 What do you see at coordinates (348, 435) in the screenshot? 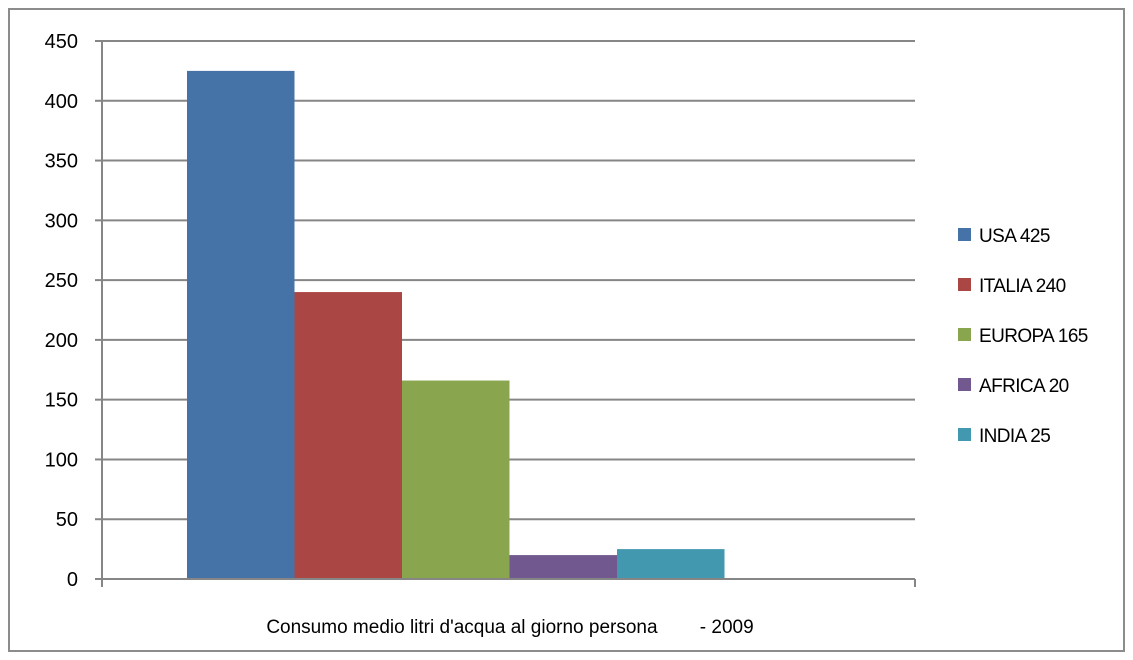
I see `bar-italia` at bounding box center [348, 435].